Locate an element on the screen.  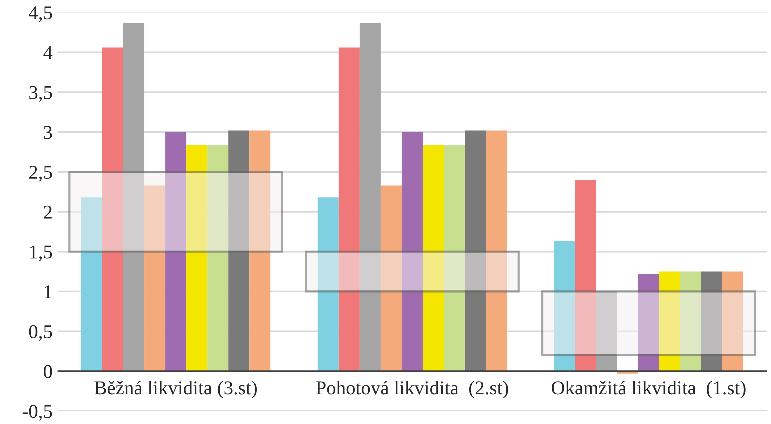
y-tick-label: 2,5 is located at coordinates (41, 174).